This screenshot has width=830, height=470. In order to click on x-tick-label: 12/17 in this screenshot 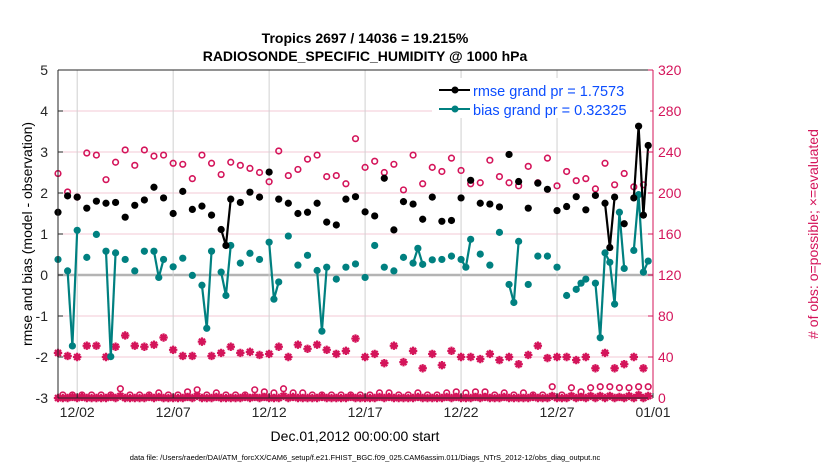, I will do `click(365, 412)`.